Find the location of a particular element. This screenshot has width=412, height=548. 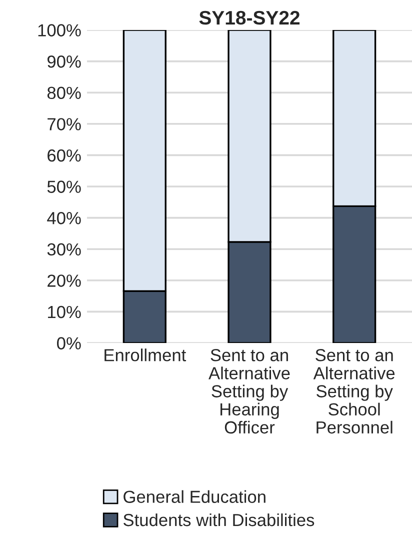

x-tick-label: Enrollment is located at coordinates (145, 355).